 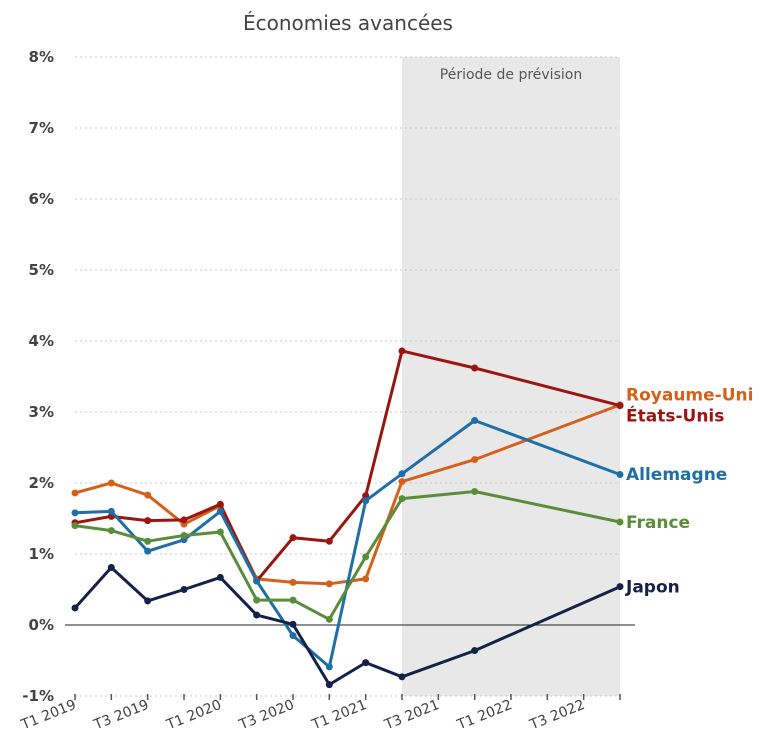 I want to click on series-label: États-Unis, so click(x=675, y=416).